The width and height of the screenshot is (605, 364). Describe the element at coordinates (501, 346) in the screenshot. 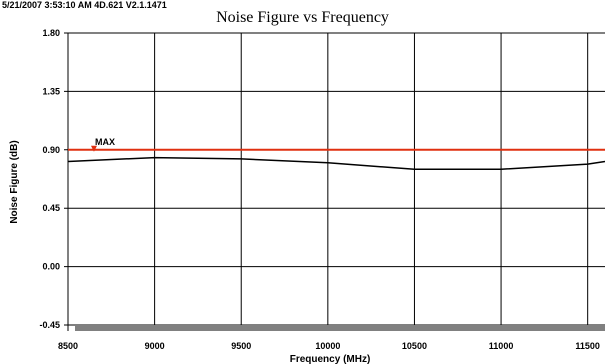

I see `x-tick-label: 11000` at that location.